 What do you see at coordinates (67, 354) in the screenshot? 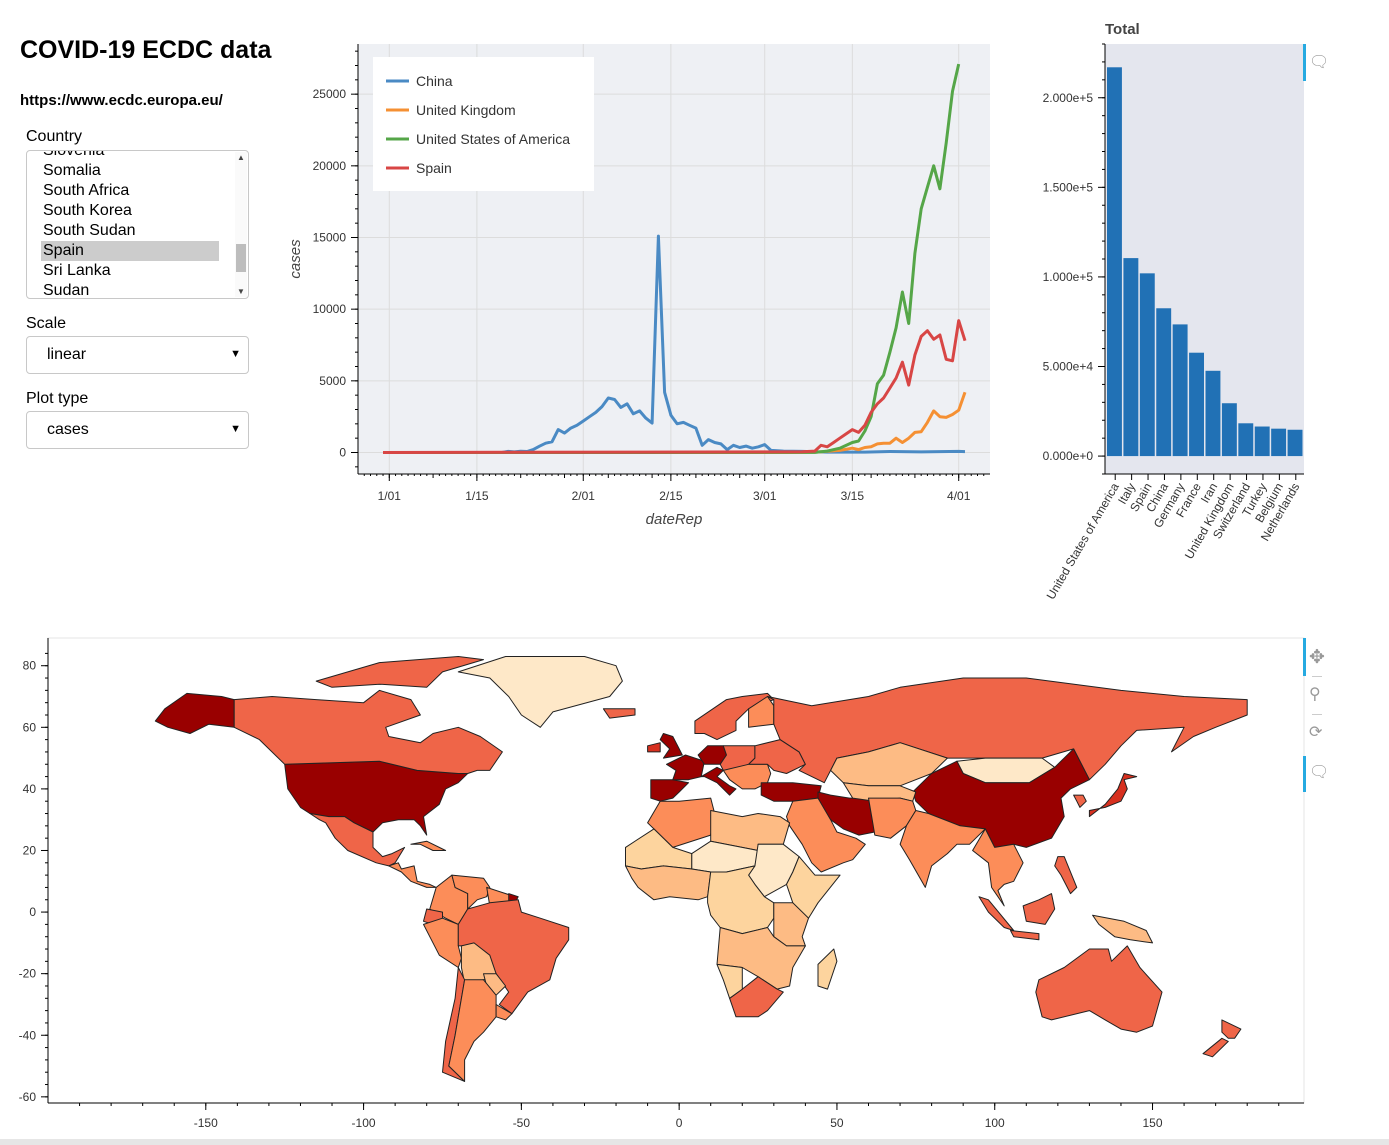
I see `scale-value: linear` at bounding box center [67, 354].